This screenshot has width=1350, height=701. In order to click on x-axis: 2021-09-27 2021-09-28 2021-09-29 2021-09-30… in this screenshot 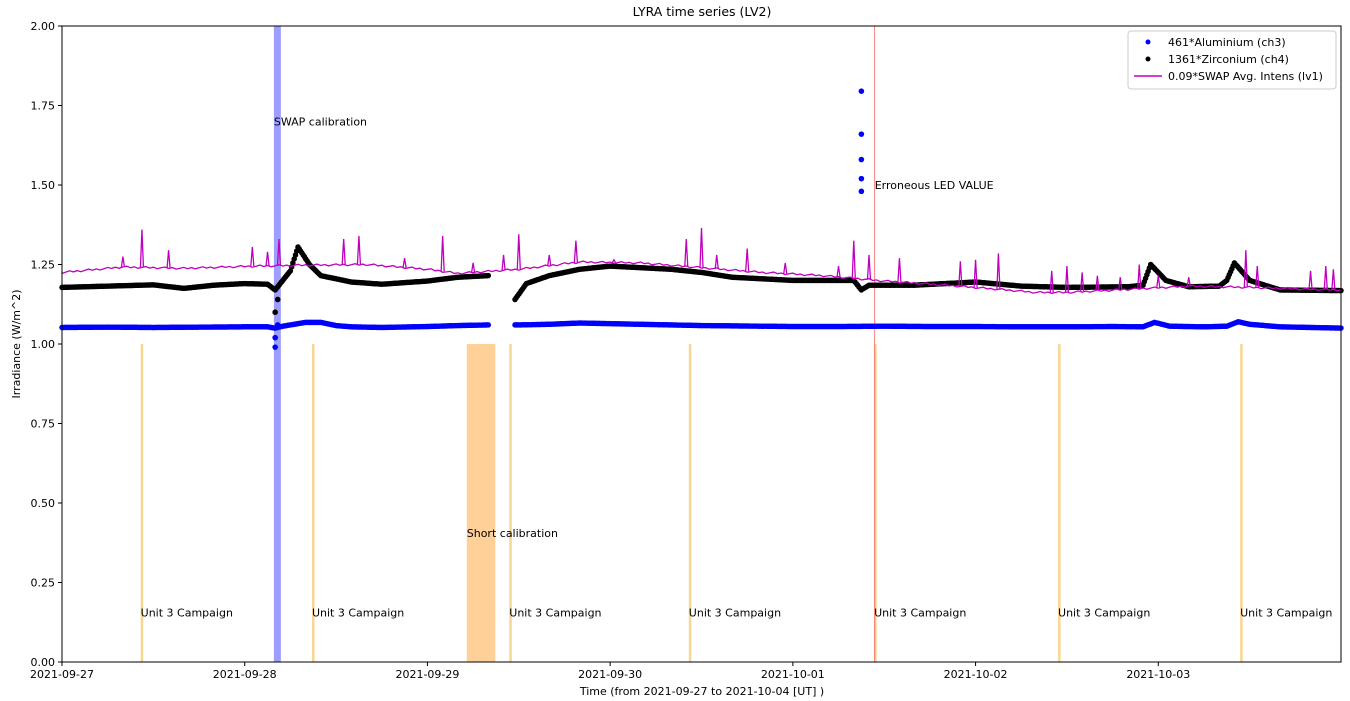, I will do `click(610, 671)`.